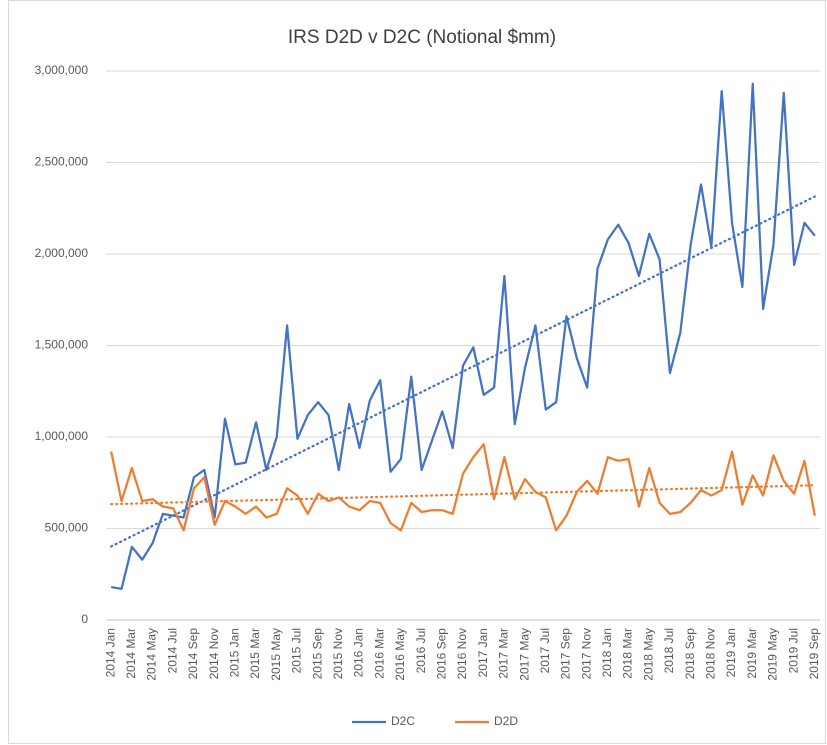 The height and width of the screenshot is (745, 827). I want to click on x-tick-label: 2016 Nov, so click(462, 653).